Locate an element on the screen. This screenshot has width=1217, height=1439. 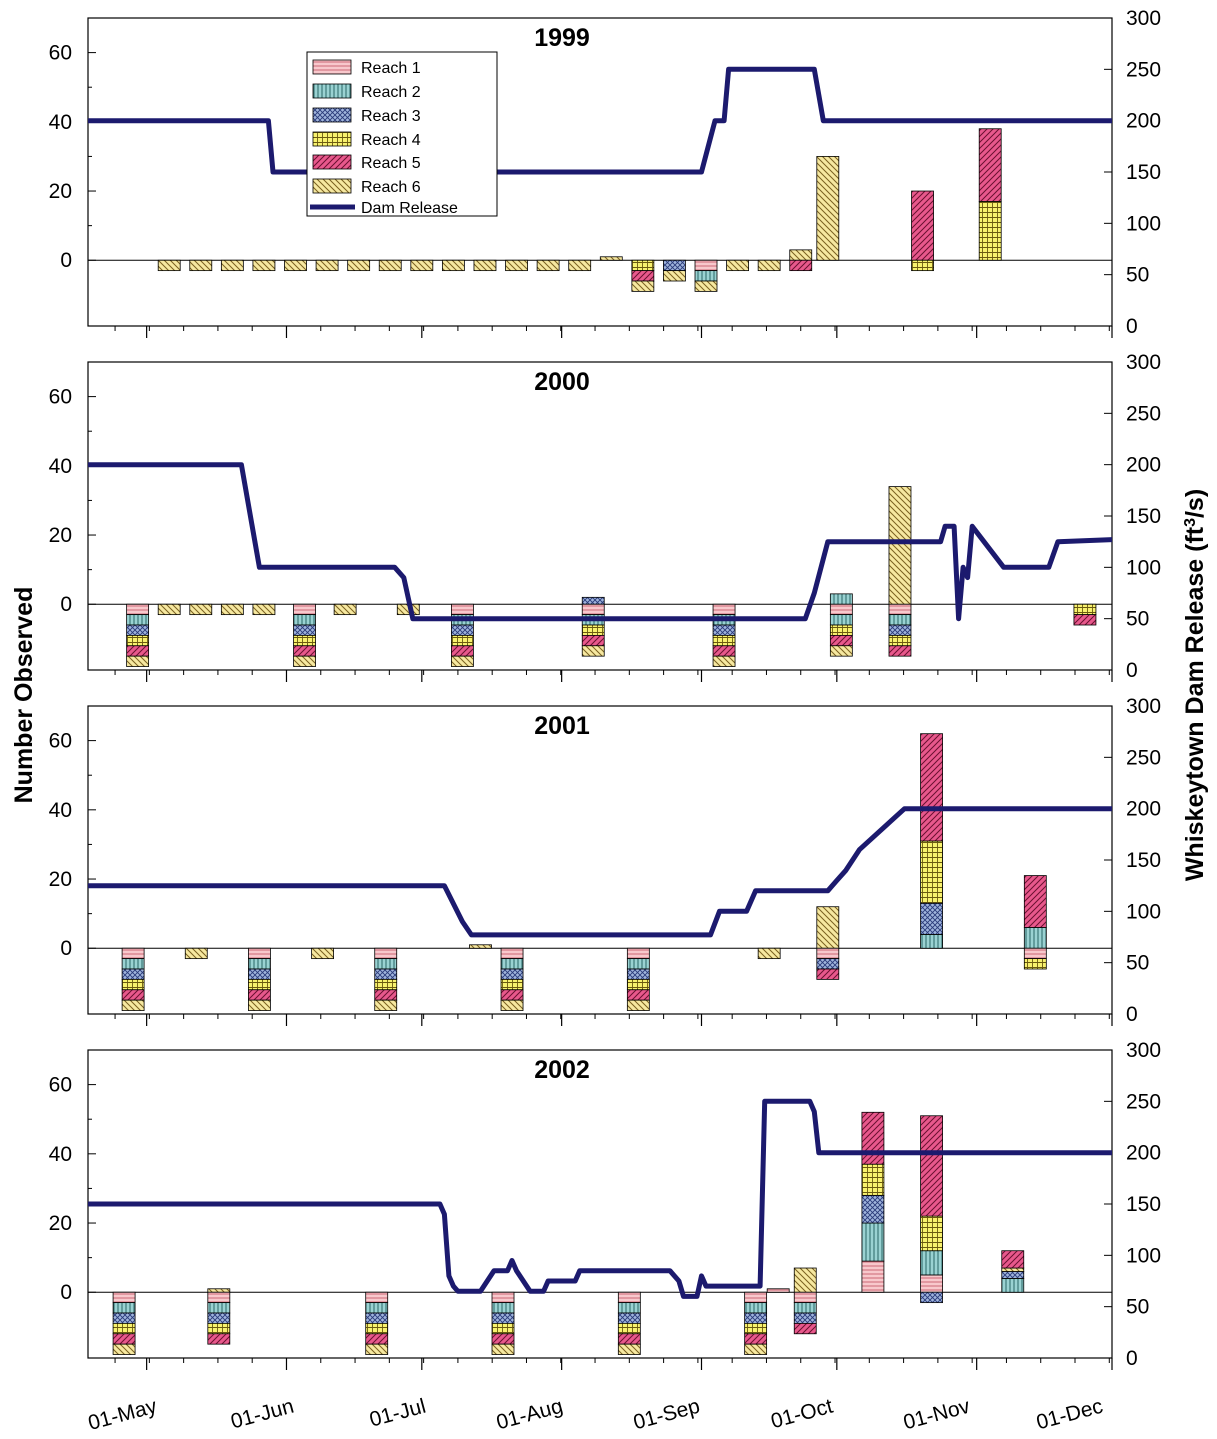
legend-label: Reach 4 is located at coordinates (391, 140).